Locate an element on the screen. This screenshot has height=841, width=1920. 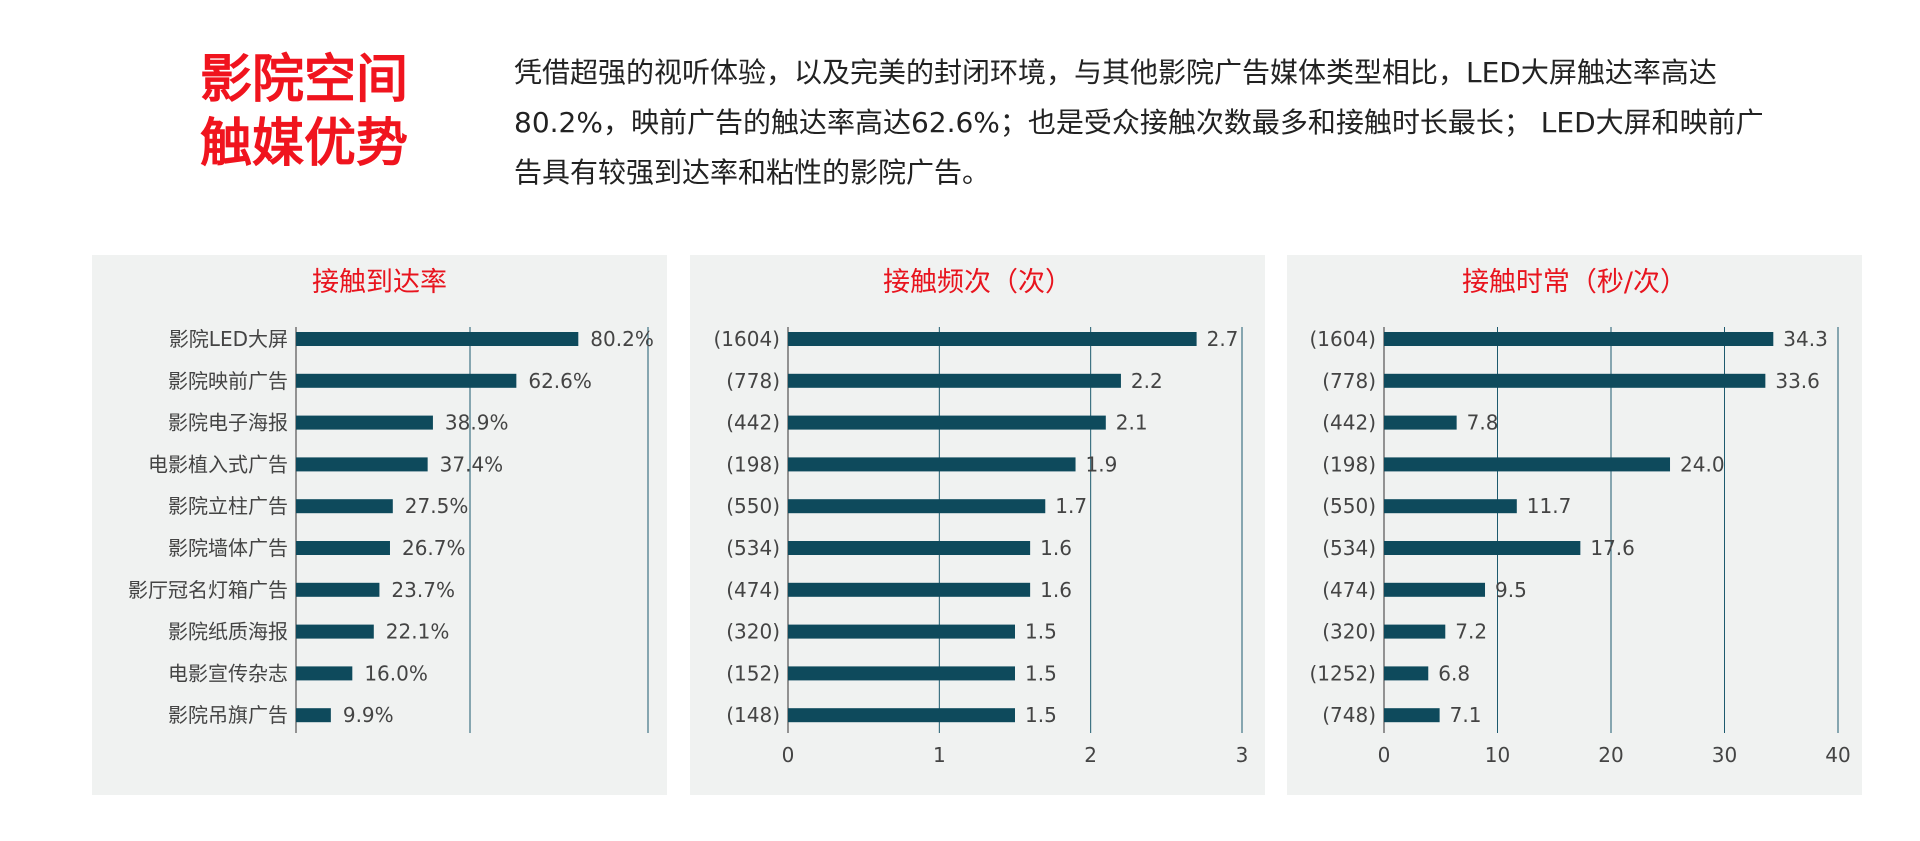
category-label: 影院吊旗广告 is located at coordinates (228, 715).